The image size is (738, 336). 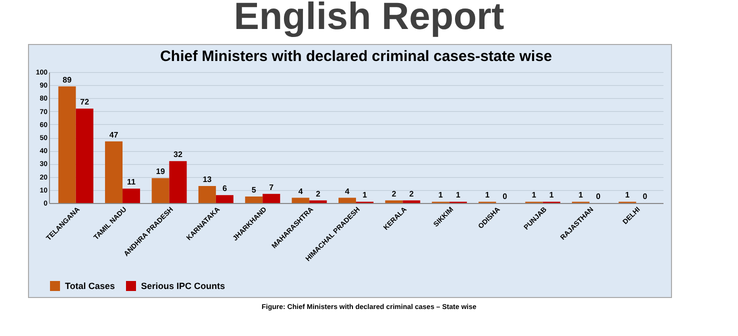 What do you see at coordinates (356, 56) in the screenshot?
I see `chart-subtitle: Chief Ministers with declared criminal cases-state wise` at bounding box center [356, 56].